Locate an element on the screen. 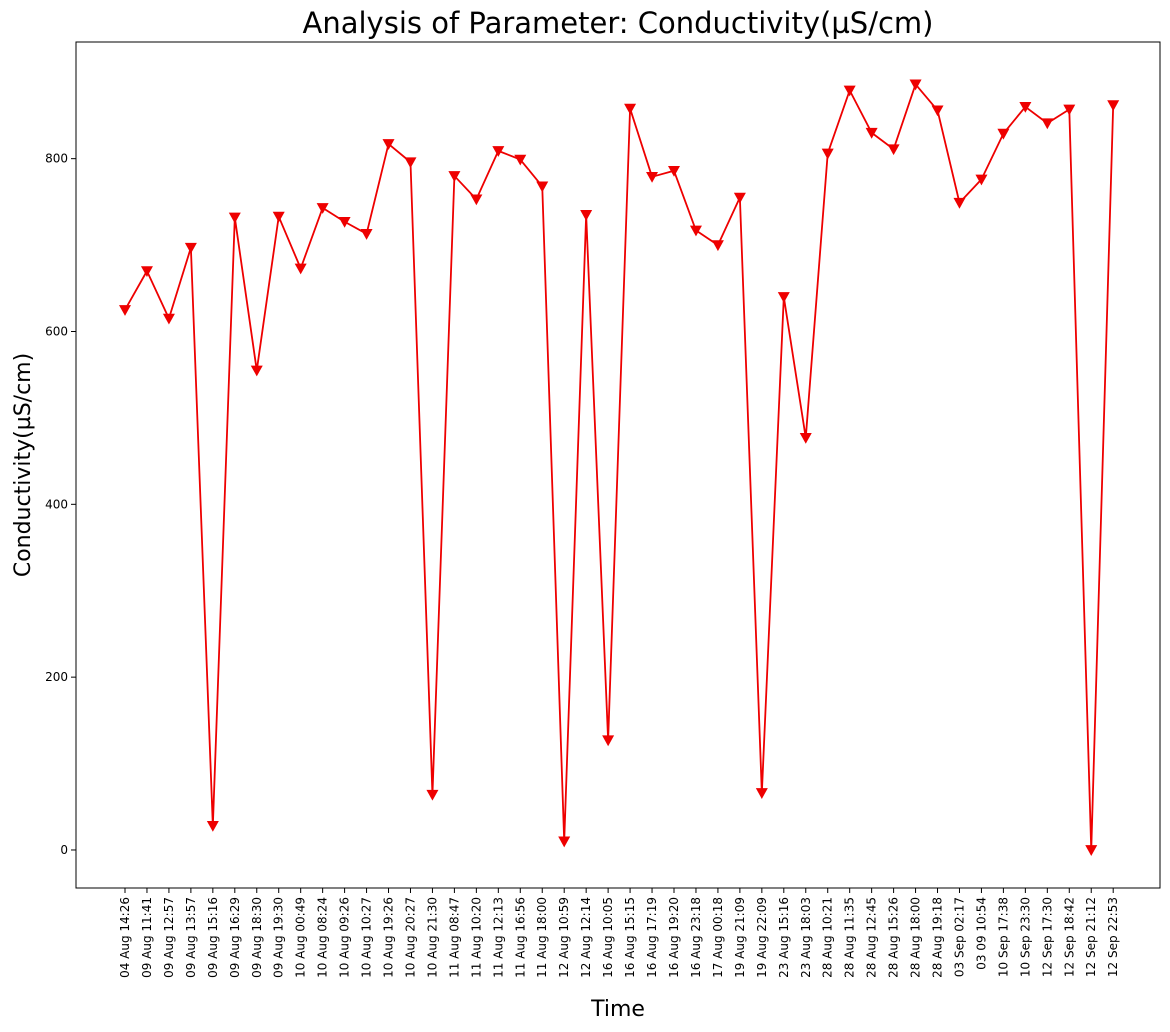  x-tick-label: 19 Aug 21:09 is located at coordinates (740, 937).